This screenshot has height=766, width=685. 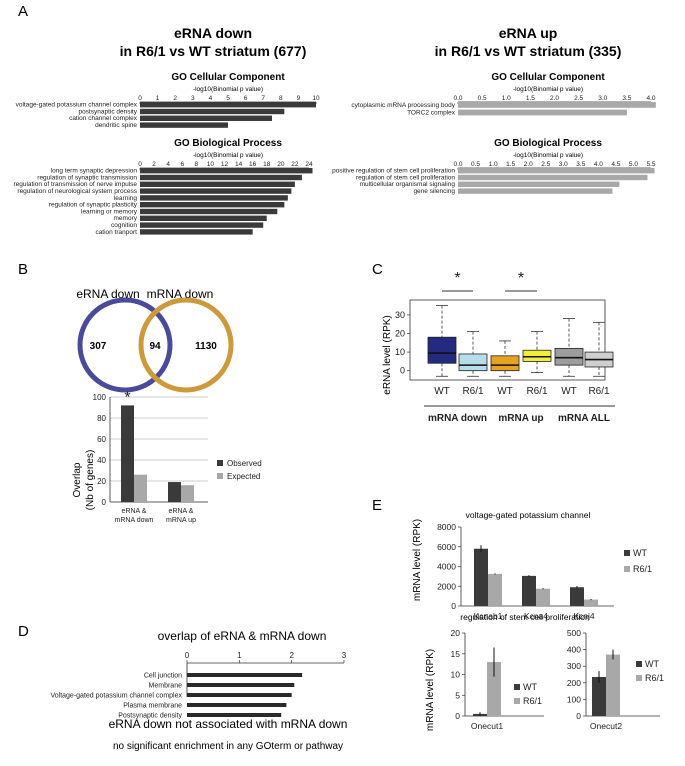 What do you see at coordinates (431, 113) in the screenshot?
I see `category-label: TORC2 complex` at bounding box center [431, 113].